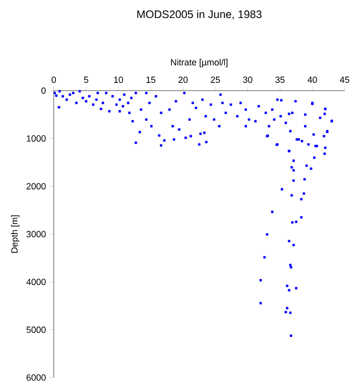  I want to click on y-tick-label: 4000, so click(36, 282).